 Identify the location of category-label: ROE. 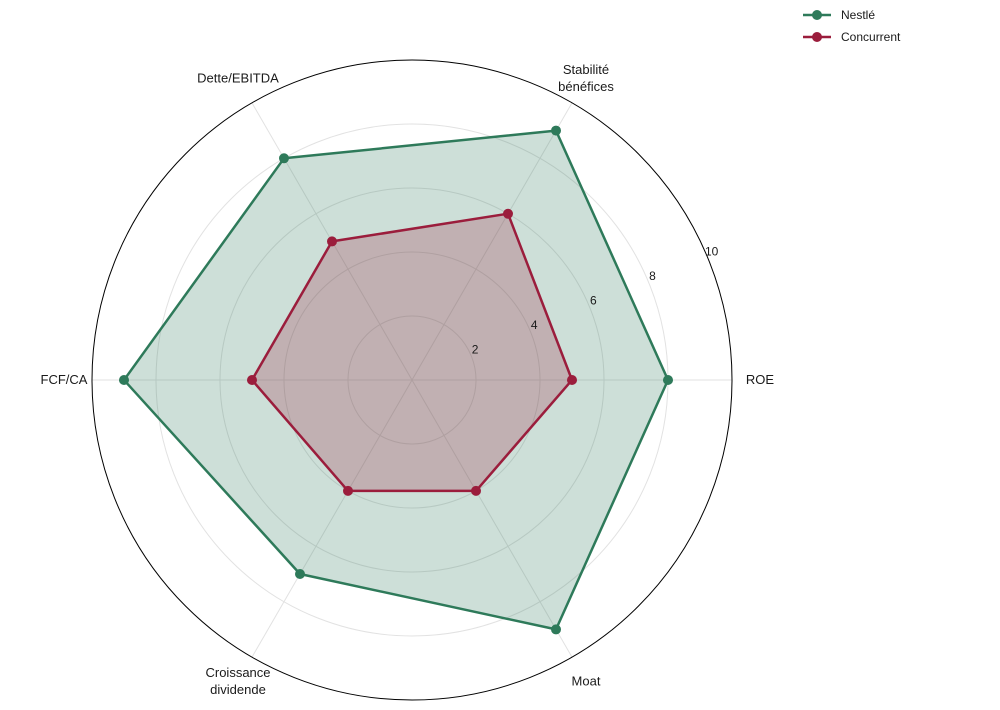
(760, 379).